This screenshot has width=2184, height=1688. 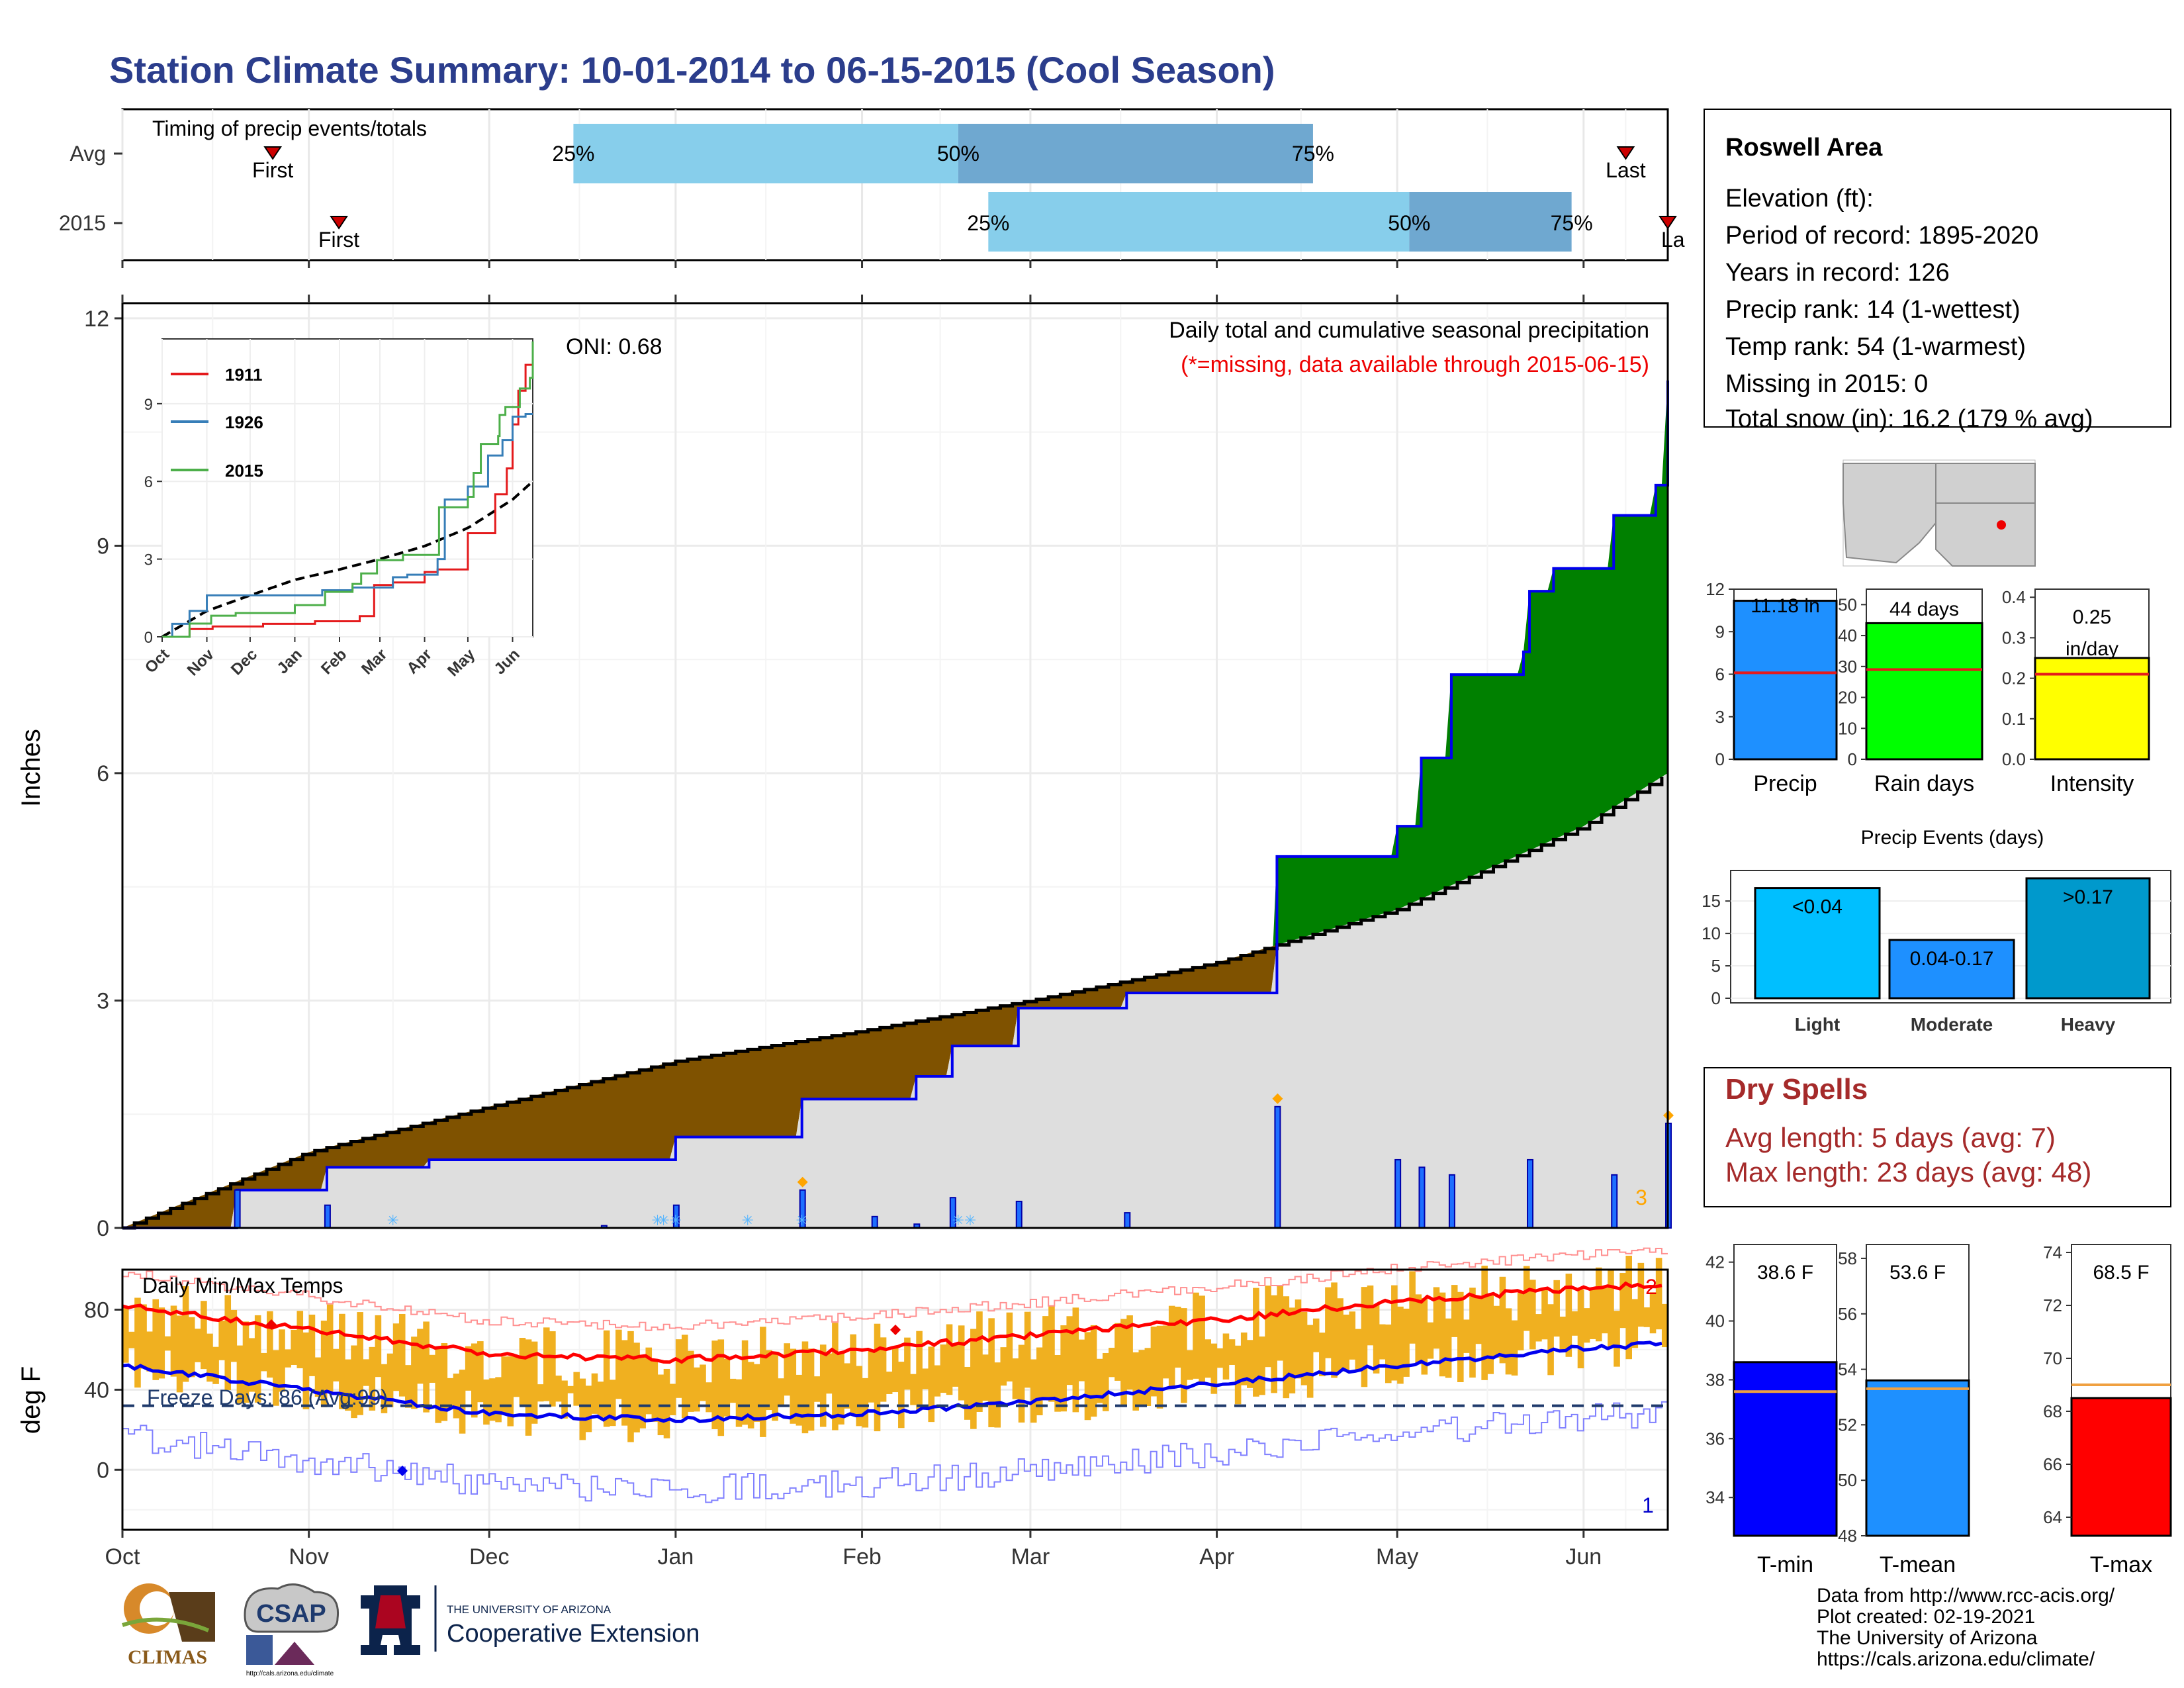 What do you see at coordinates (1277, 1098) in the screenshot?
I see `snow-event-marker-icon` at bounding box center [1277, 1098].